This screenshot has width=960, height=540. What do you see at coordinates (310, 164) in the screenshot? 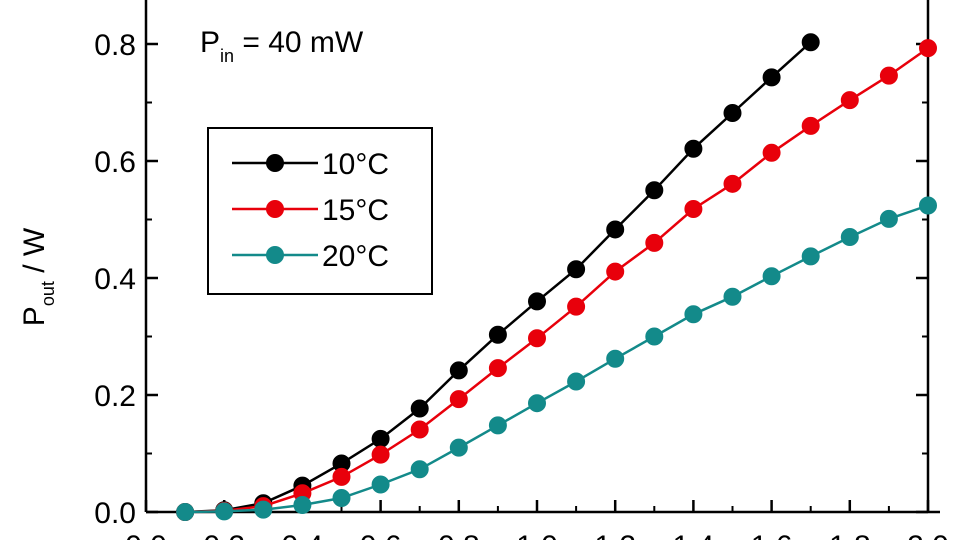
I see `legend-item: 10°C` at bounding box center [310, 164].